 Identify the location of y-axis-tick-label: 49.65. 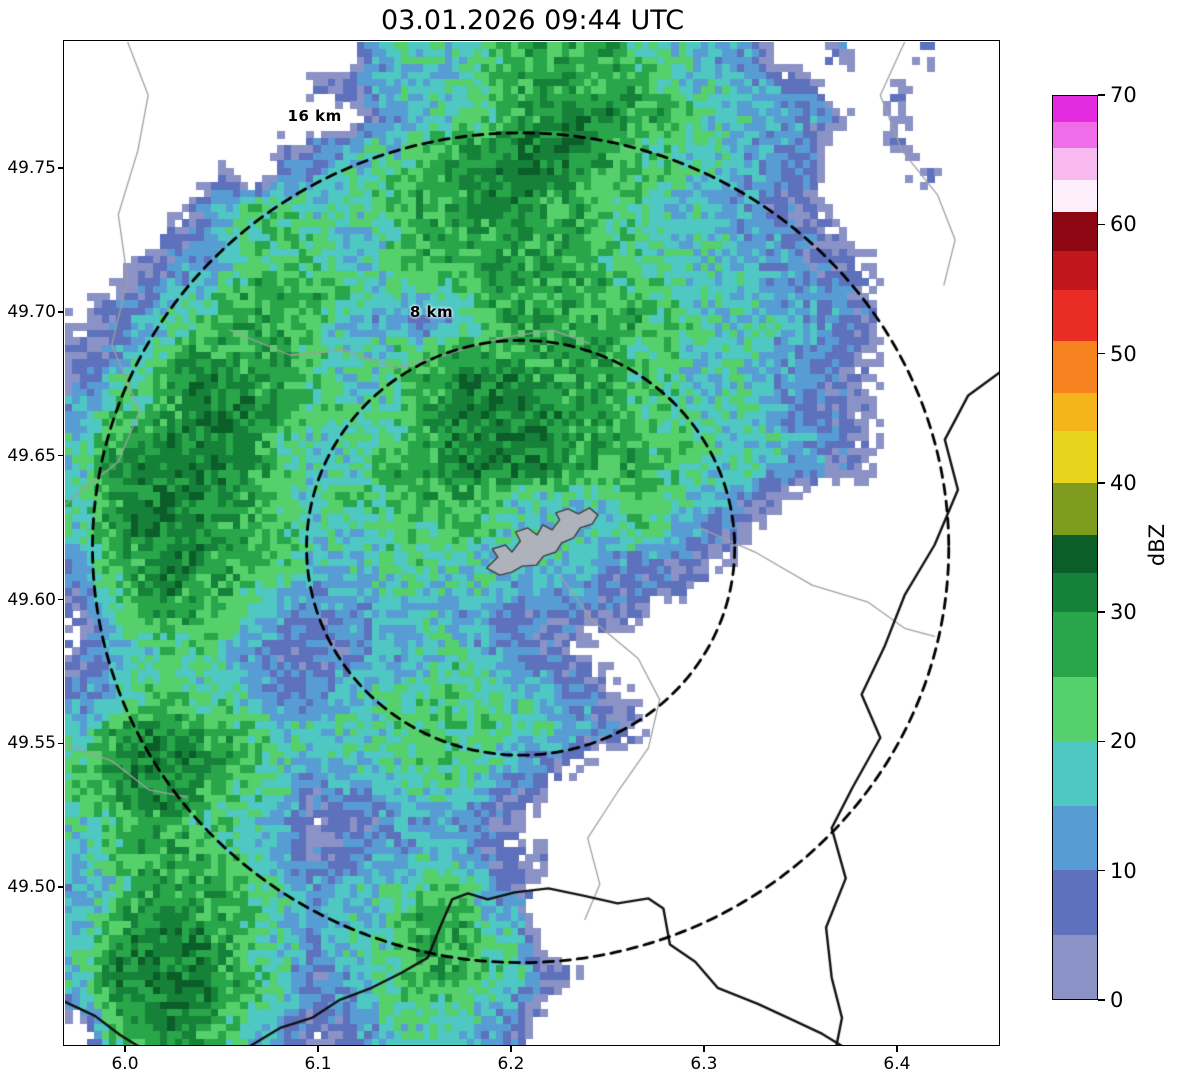
(31, 455).